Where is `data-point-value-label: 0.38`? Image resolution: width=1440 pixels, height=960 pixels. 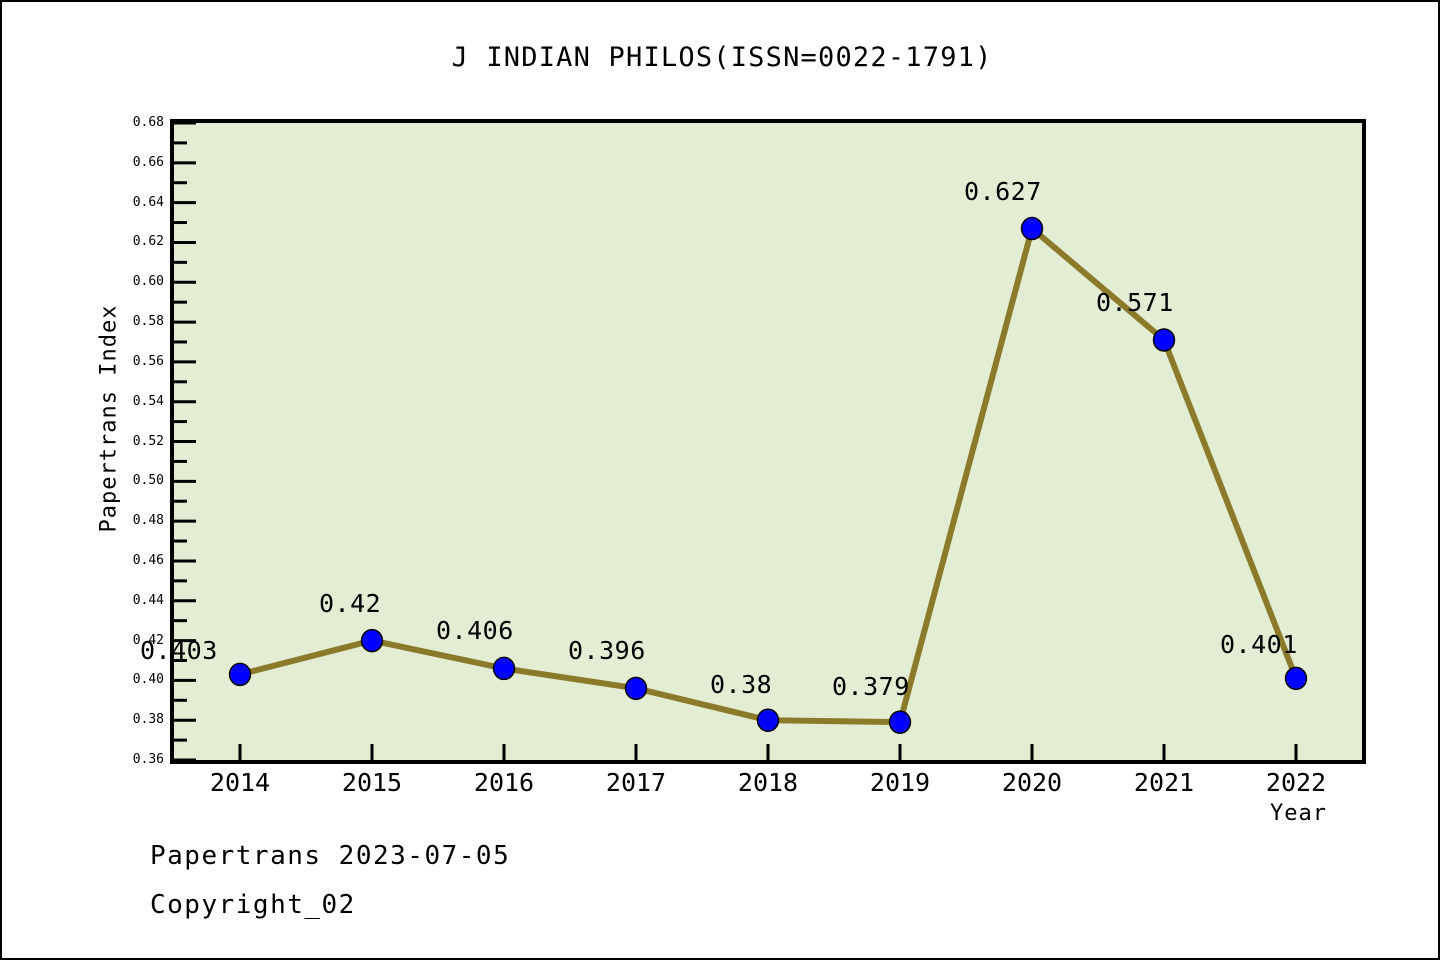 data-point-value-label: 0.38 is located at coordinates (741, 685).